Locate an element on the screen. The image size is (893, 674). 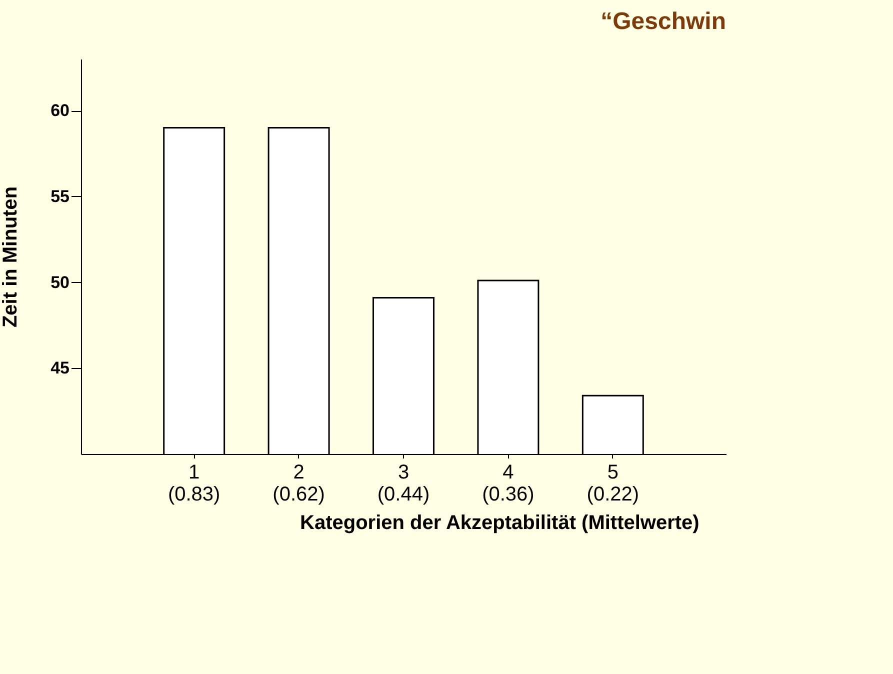
x-tick-label: 1 (0.83) is located at coordinates (194, 484).